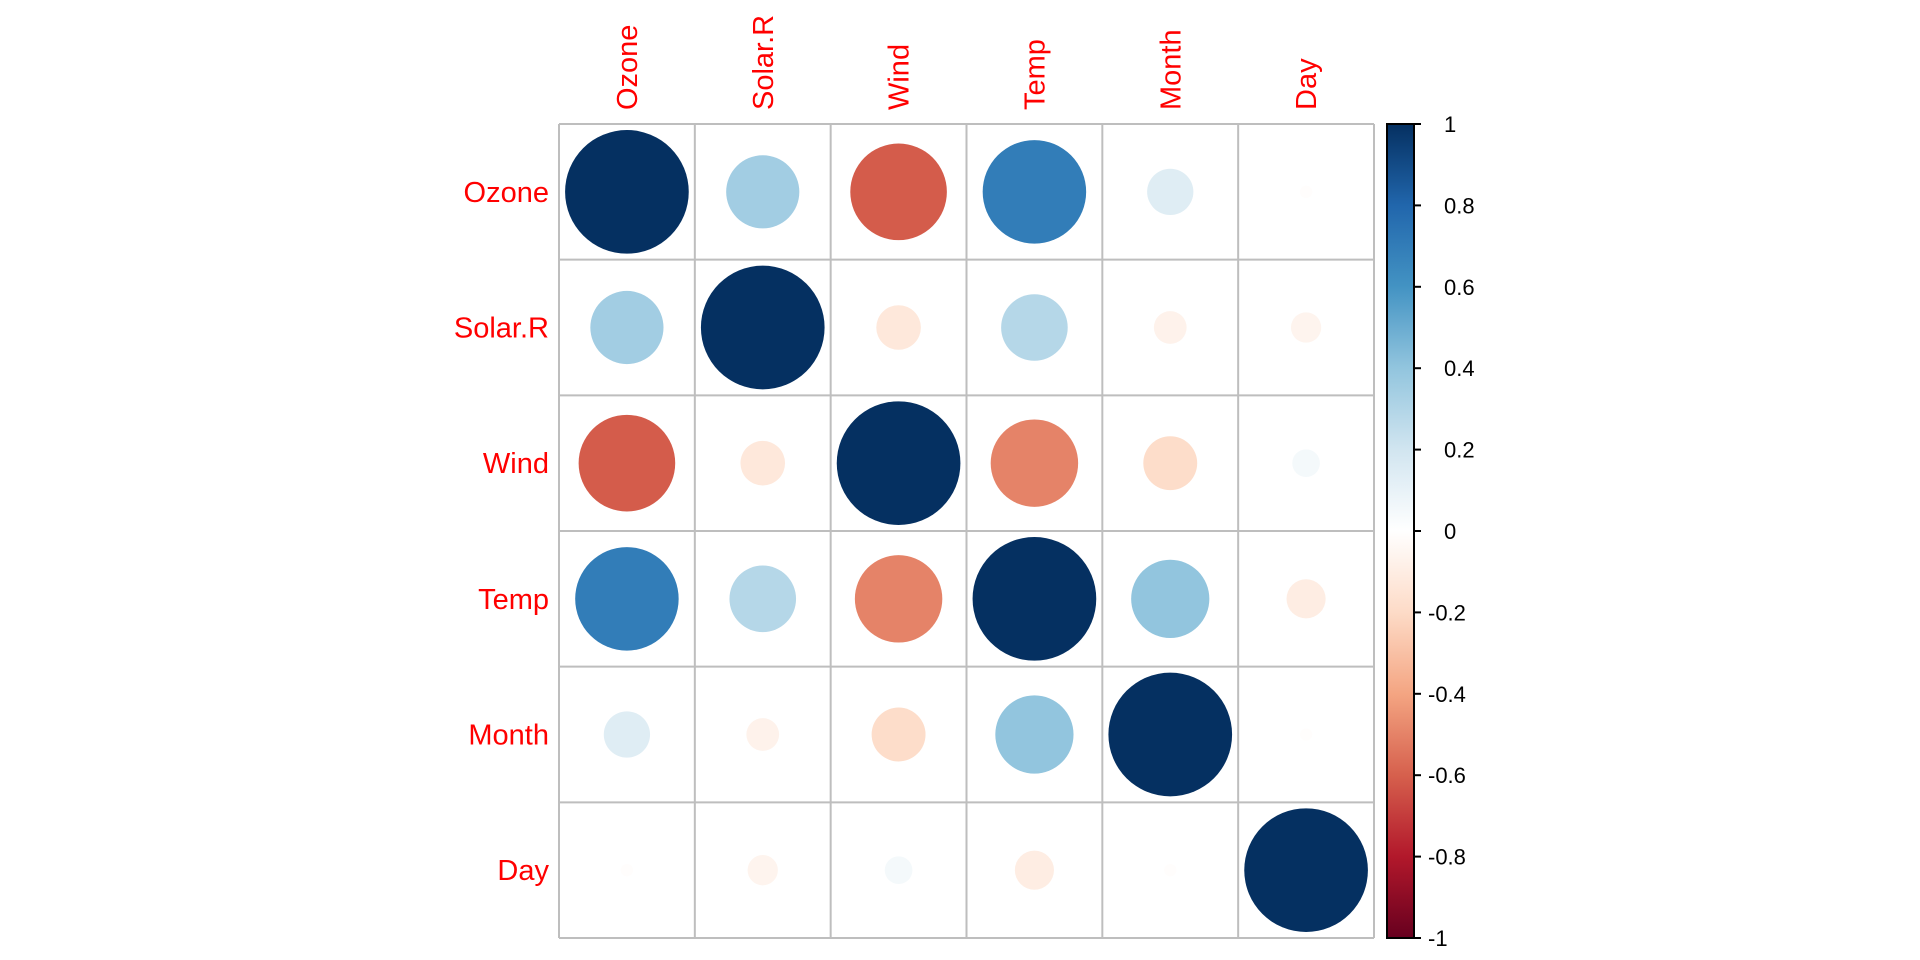 The width and height of the screenshot is (1920, 960). I want to click on corr-circle-day-day, so click(1306, 870).